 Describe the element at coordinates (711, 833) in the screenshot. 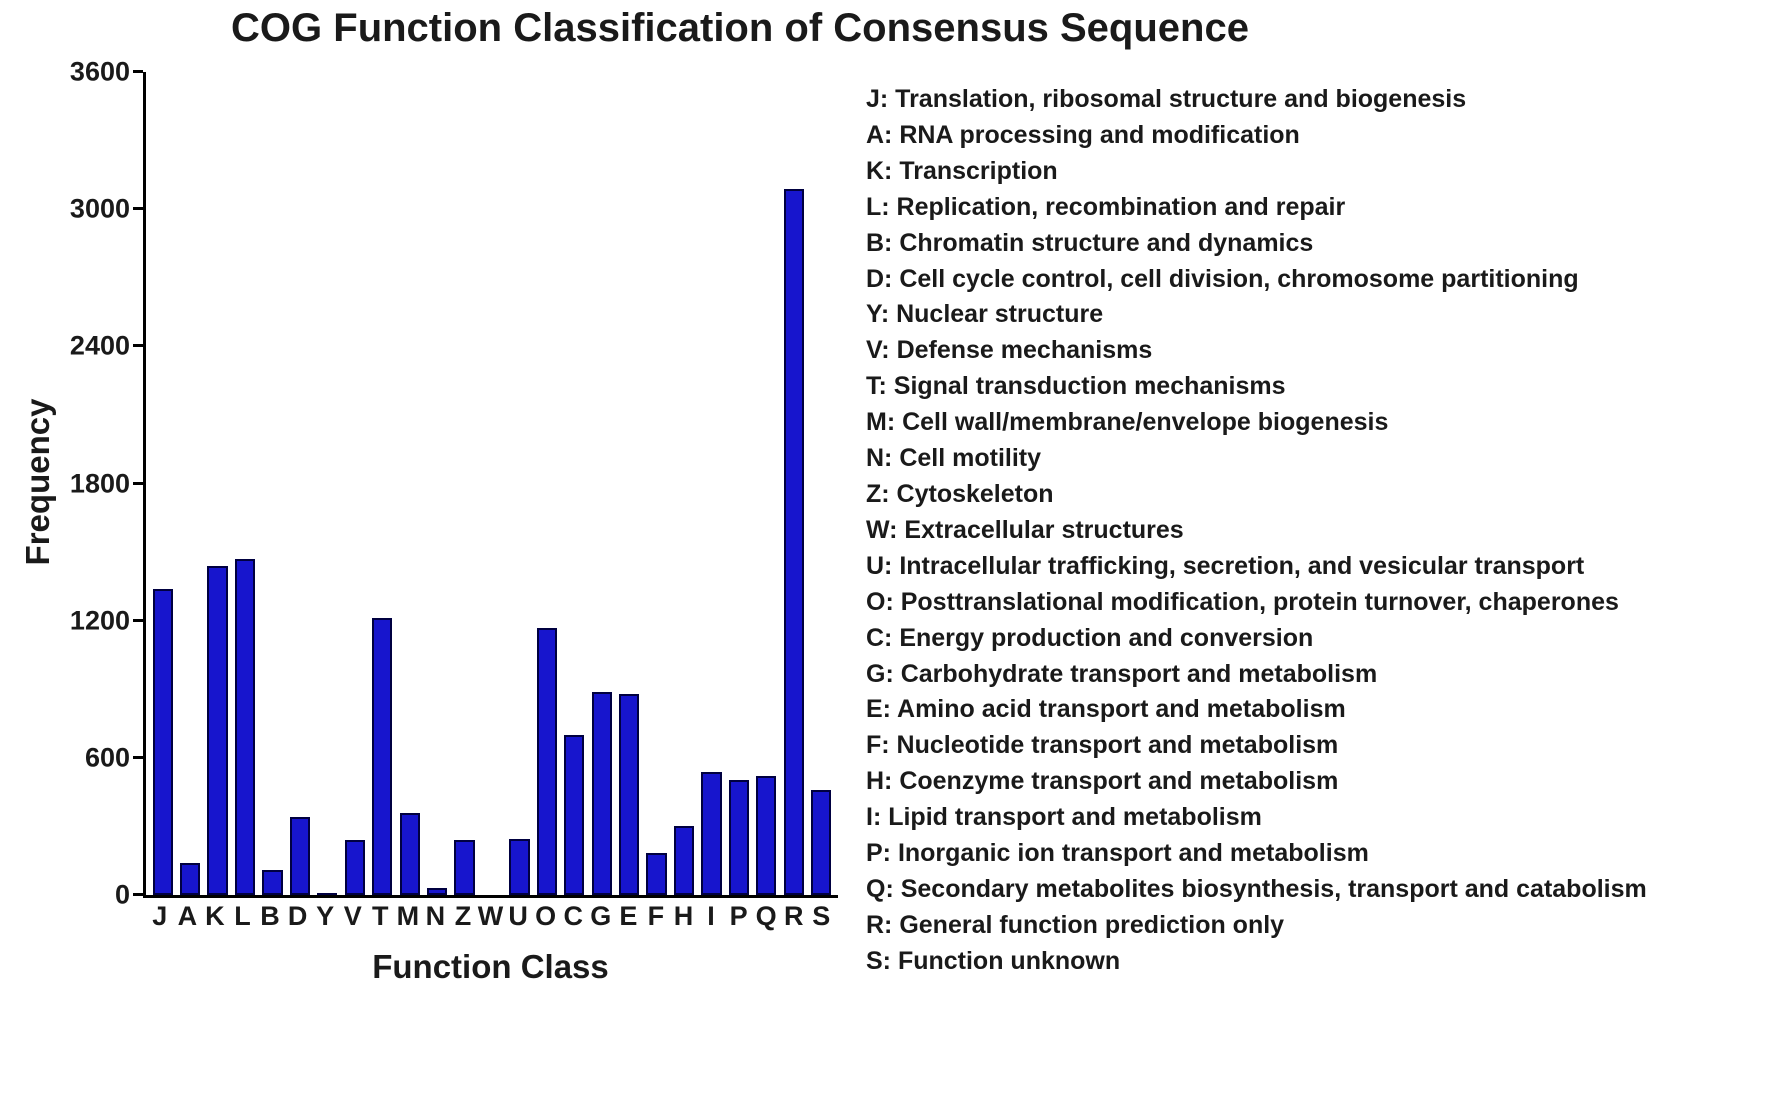

I see `bar-I` at that location.